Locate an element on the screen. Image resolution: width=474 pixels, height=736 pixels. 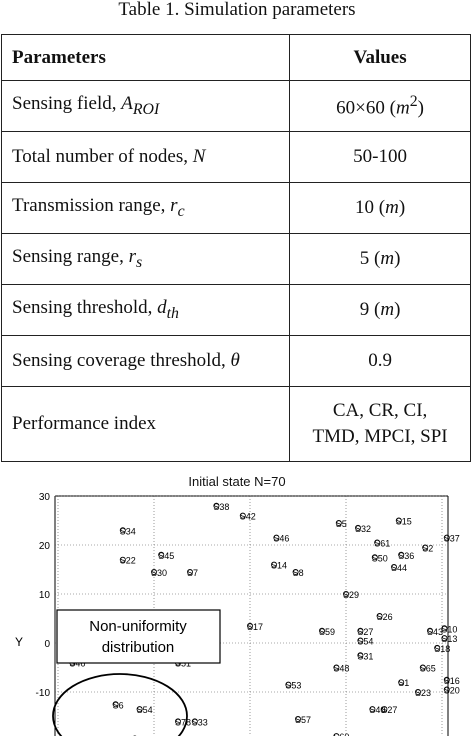
sensor-node-label: S30 is located at coordinates (159, 573).